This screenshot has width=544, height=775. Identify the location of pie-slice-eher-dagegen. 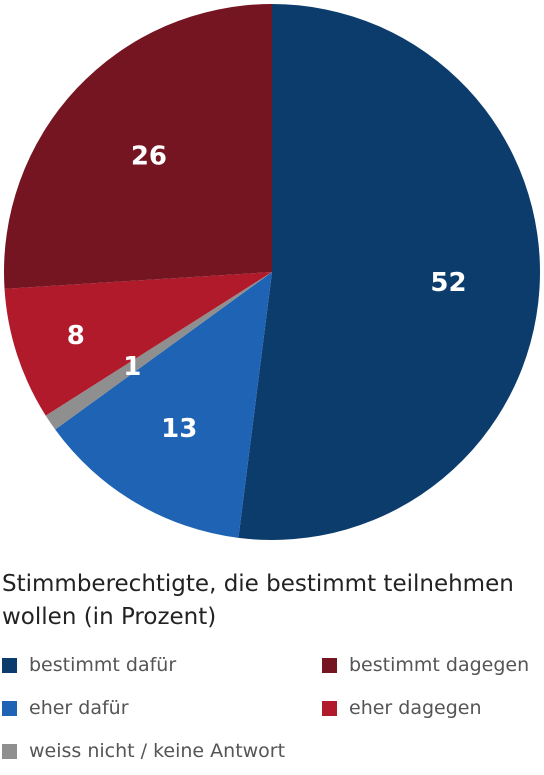
(138, 344).